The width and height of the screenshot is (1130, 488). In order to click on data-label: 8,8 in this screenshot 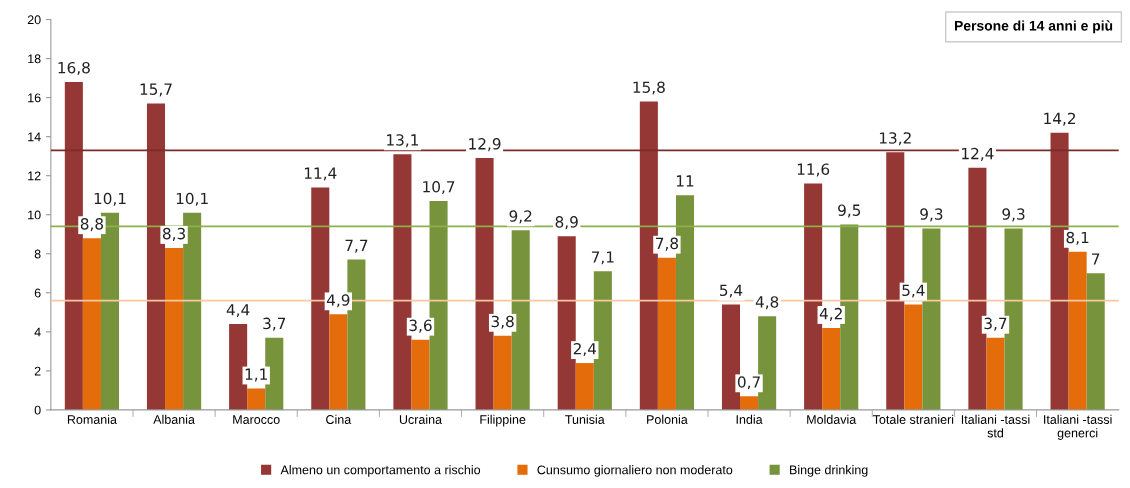, I will do `click(92, 225)`.